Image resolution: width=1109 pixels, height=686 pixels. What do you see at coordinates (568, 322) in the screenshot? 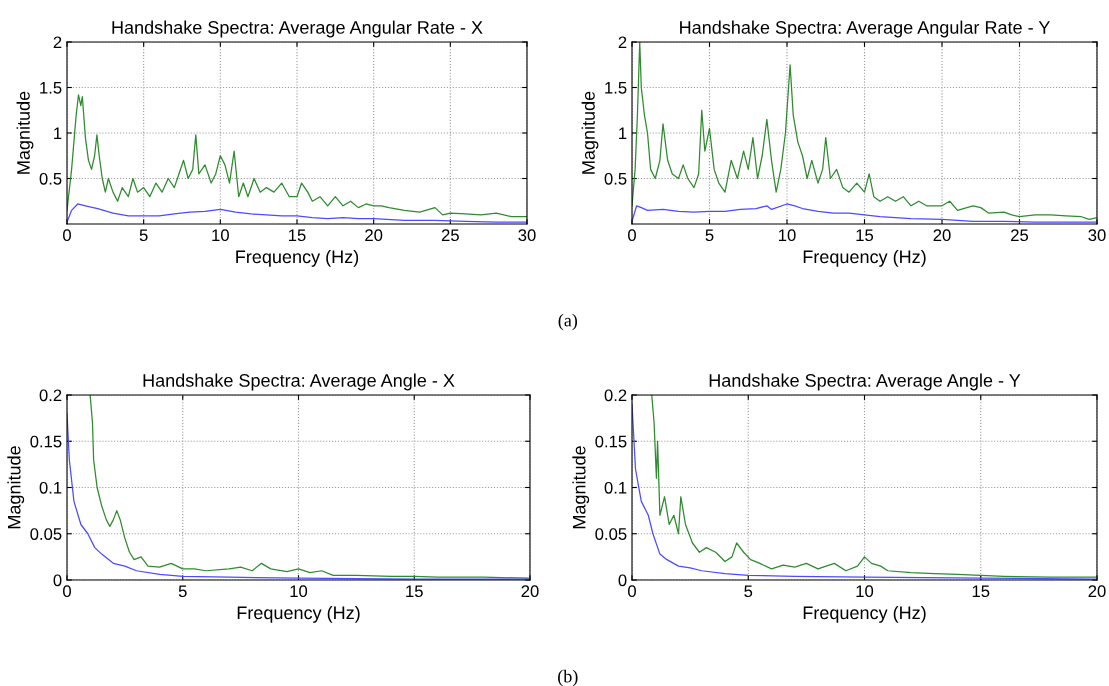
I see `text: (a)` at bounding box center [568, 322].